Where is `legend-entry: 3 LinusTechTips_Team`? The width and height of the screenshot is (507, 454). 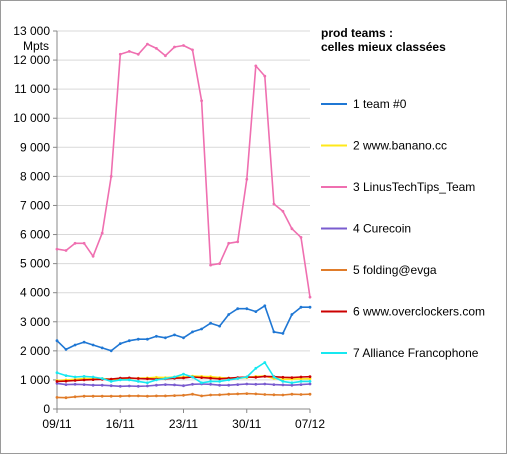 legend-entry: 3 LinusTechTips_Team is located at coordinates (398, 187).